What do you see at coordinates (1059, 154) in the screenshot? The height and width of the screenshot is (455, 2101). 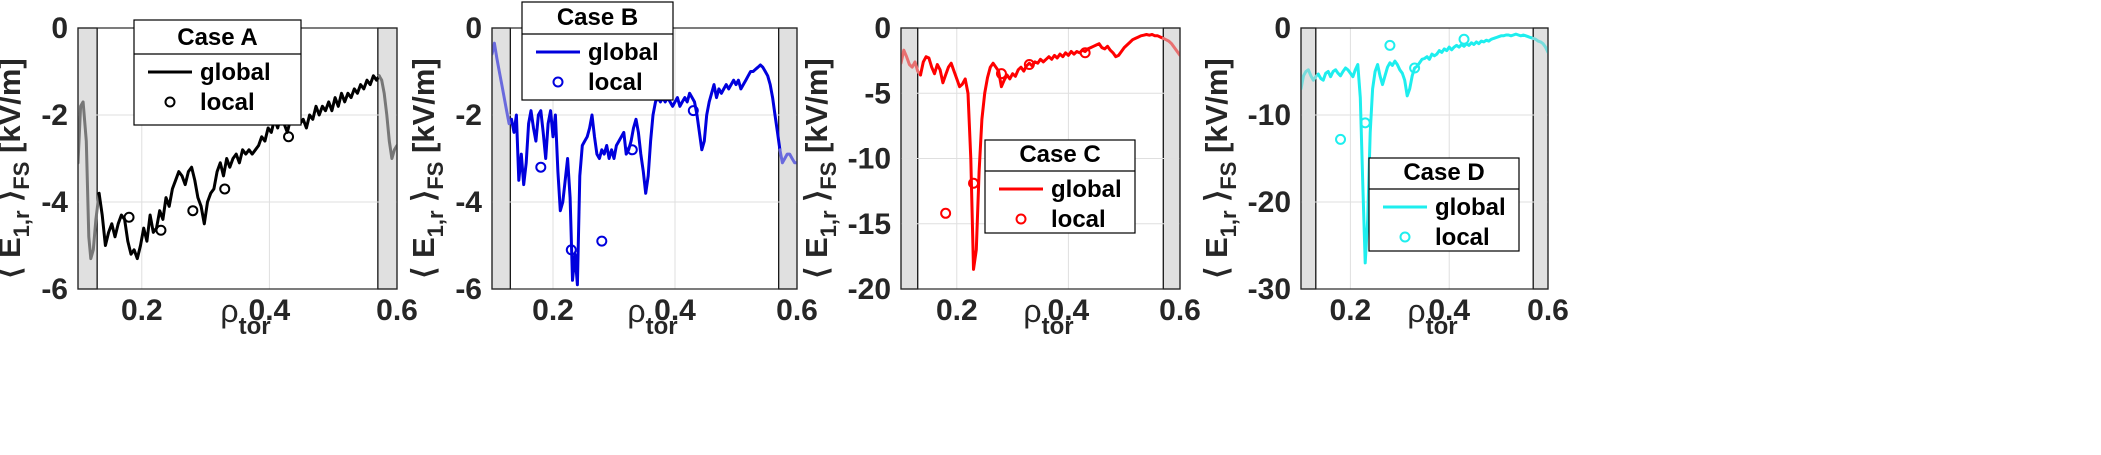 I see `legend-title: Case C` at bounding box center [1059, 154].